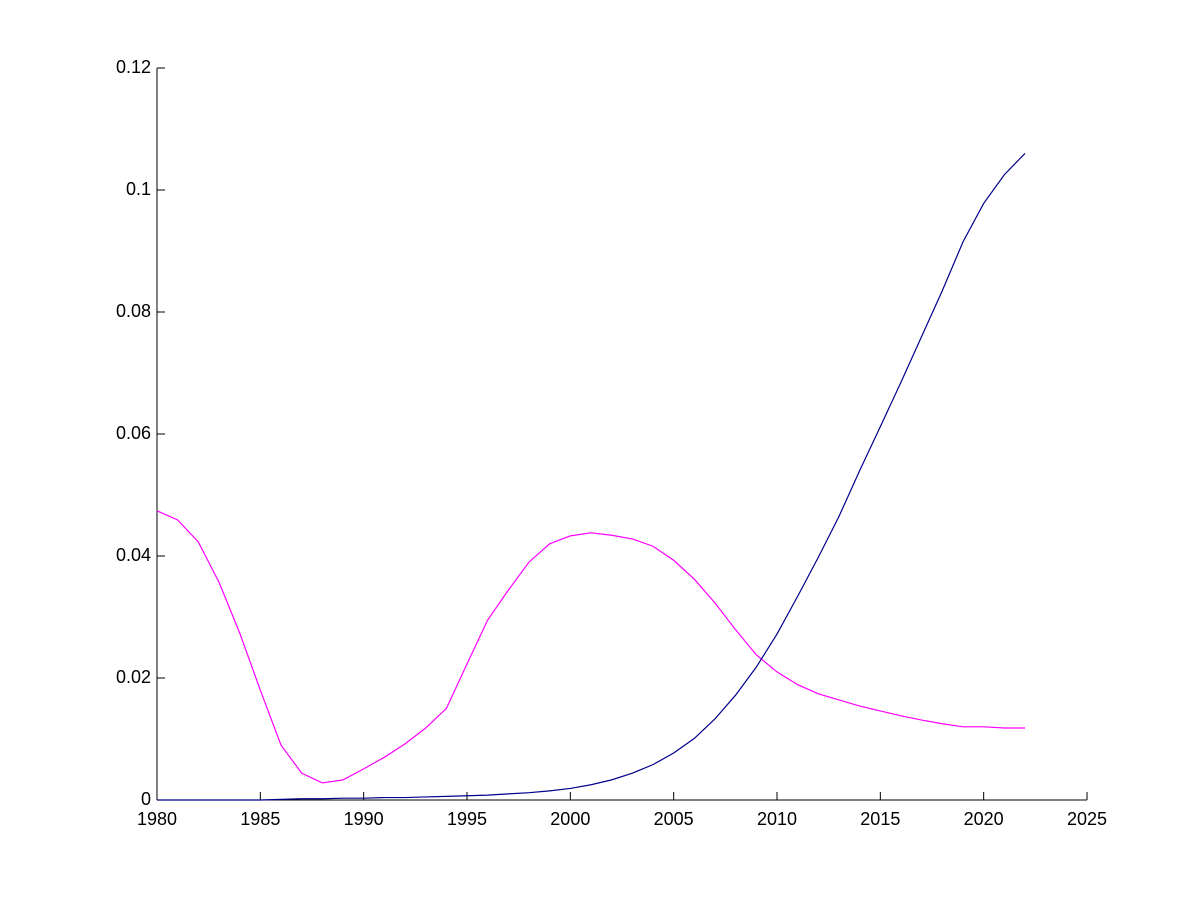 This screenshot has width=1200, height=900. What do you see at coordinates (133, 311) in the screenshot?
I see `y-tick-label: 0.08` at bounding box center [133, 311].